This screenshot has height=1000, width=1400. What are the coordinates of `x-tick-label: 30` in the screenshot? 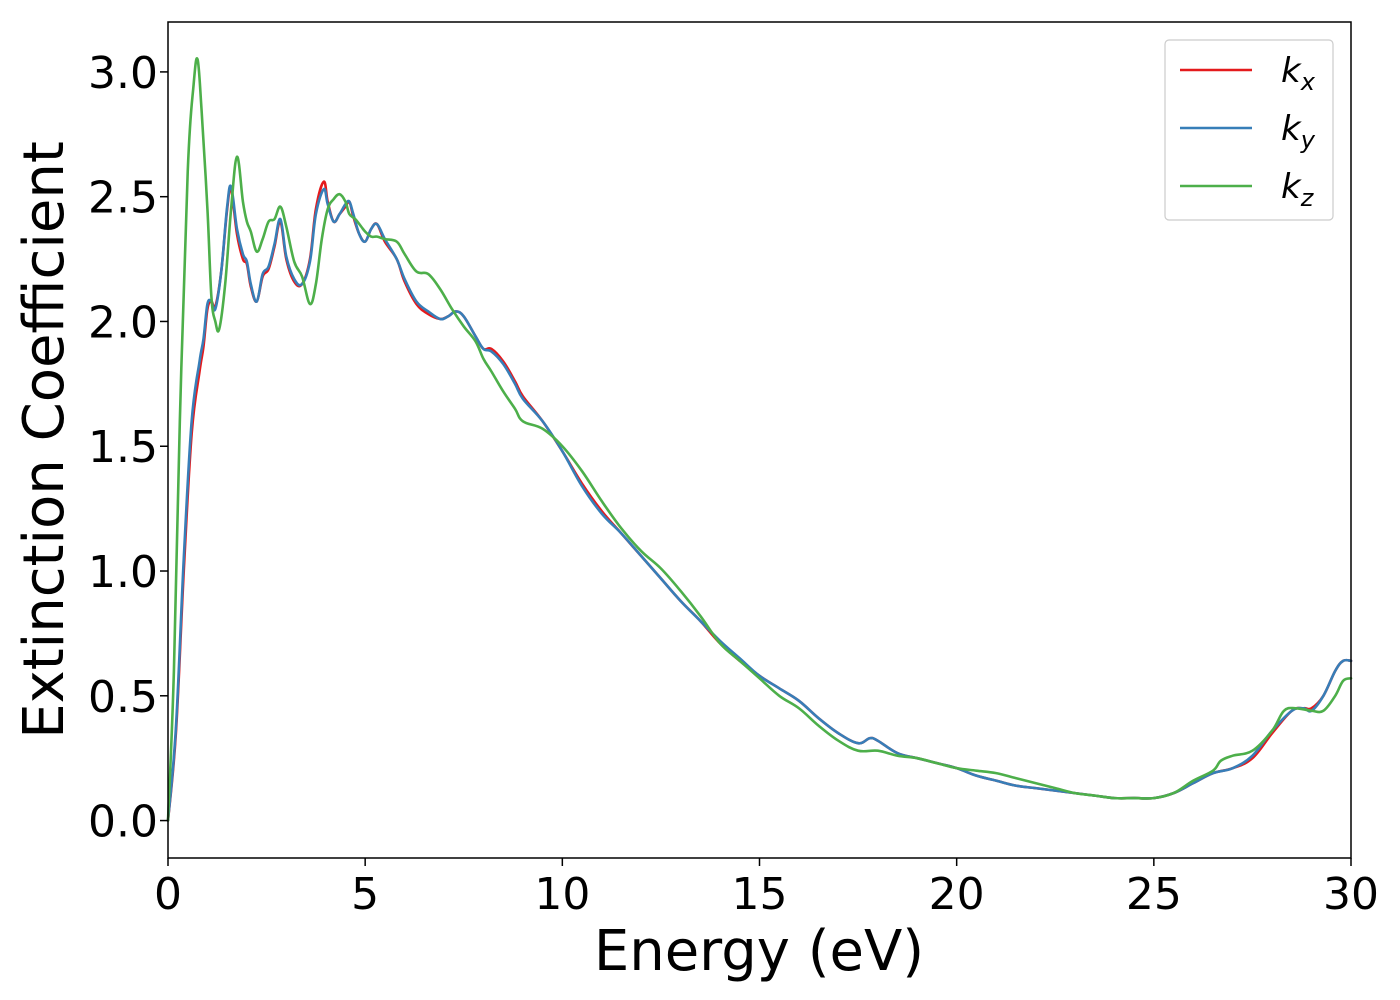 It's located at (1351, 894).